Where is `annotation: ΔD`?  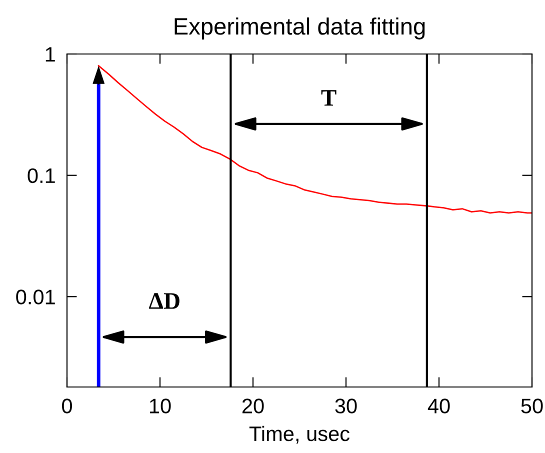 annotation: ΔD is located at coordinates (164, 301).